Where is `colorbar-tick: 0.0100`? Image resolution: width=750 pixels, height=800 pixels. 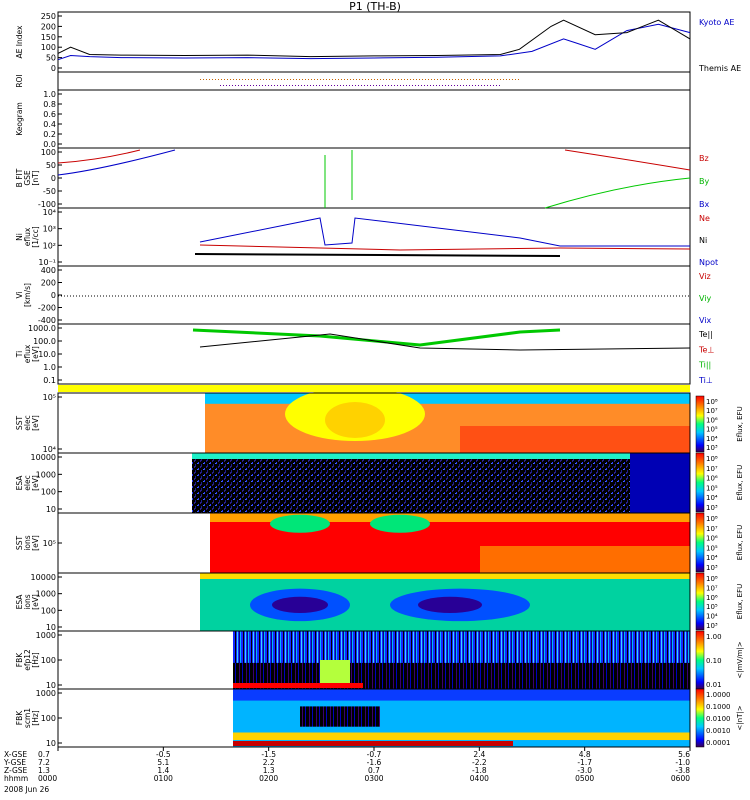 colorbar-tick: 0.0100 is located at coordinates (718, 719).